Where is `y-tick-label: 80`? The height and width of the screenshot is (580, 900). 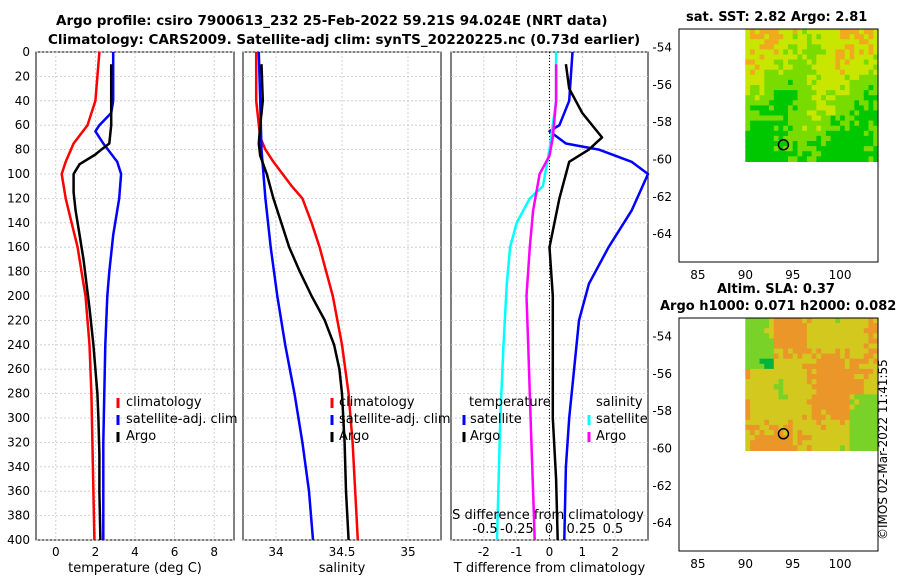
y-tick-label: 80 is located at coordinates (22, 150).